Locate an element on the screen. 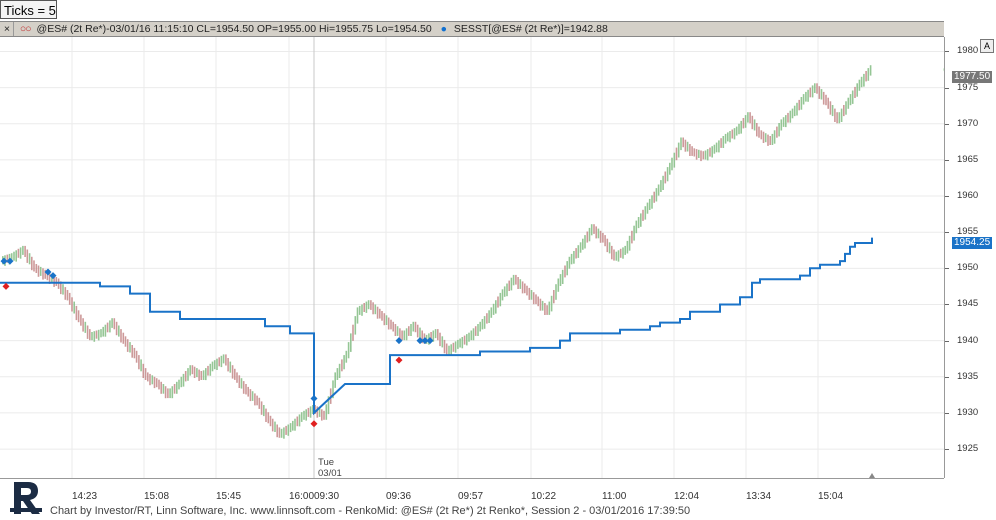 The height and width of the screenshot is (520, 996). day-marker: Tue 03/01 is located at coordinates (330, 468).